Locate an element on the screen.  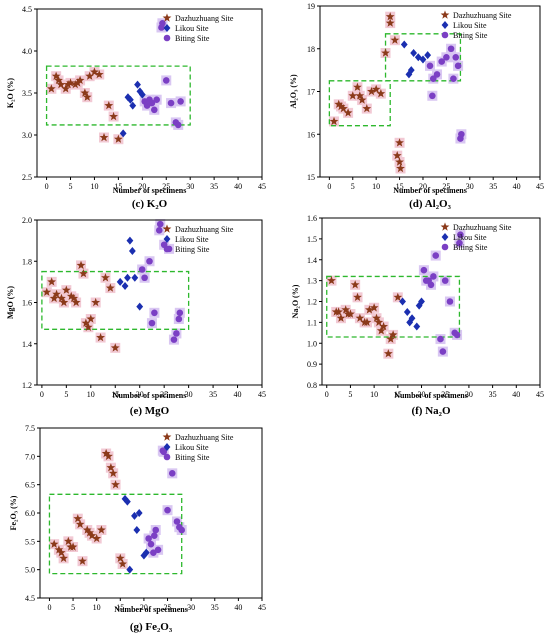
panel-caption: (d) Al₂O₃ is located at coordinates (430, 204).